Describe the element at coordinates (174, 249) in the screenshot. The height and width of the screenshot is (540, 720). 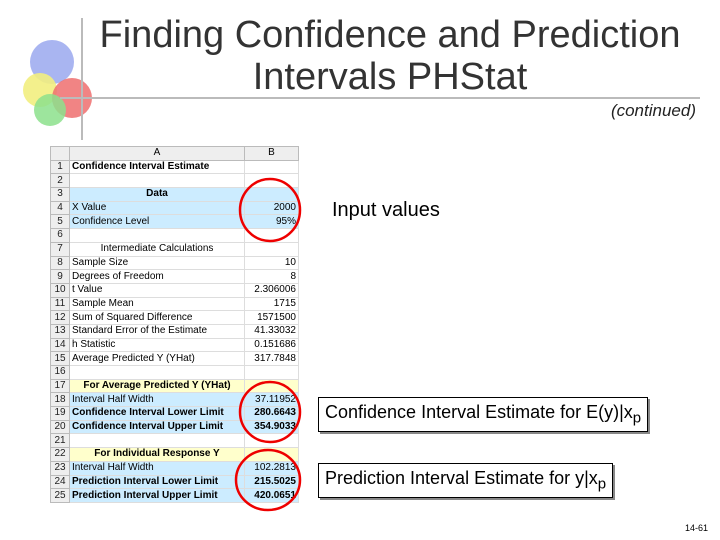
I see `sheet-row: 7 Intermediate Calculations` at that location.